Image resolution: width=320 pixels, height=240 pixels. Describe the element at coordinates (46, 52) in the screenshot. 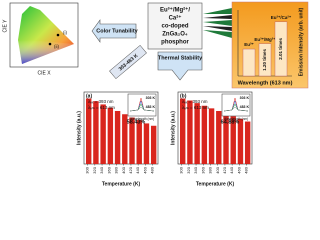

I see `cie-gamut-blue` at that location.